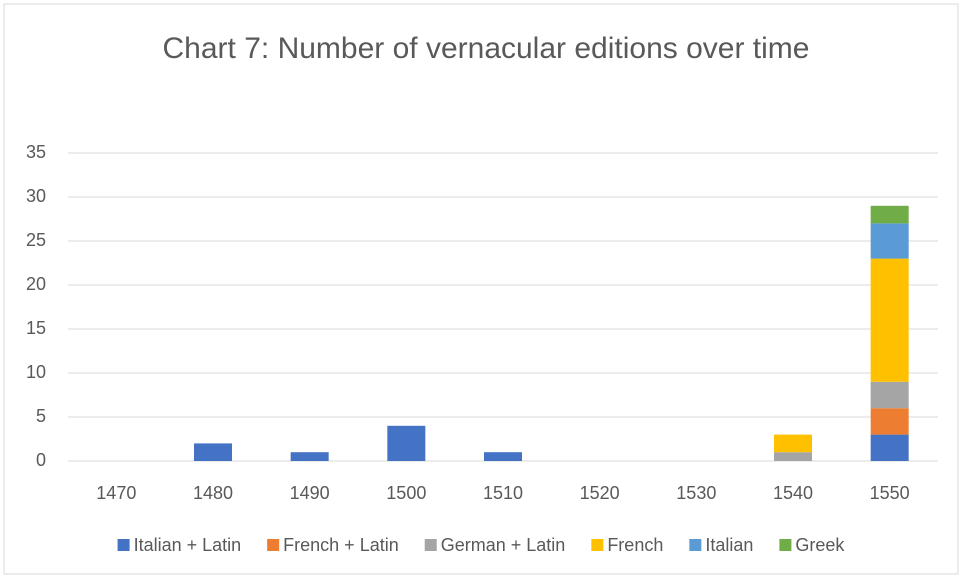 The height and width of the screenshot is (578, 962). I want to click on legend-label: French, so click(635, 545).